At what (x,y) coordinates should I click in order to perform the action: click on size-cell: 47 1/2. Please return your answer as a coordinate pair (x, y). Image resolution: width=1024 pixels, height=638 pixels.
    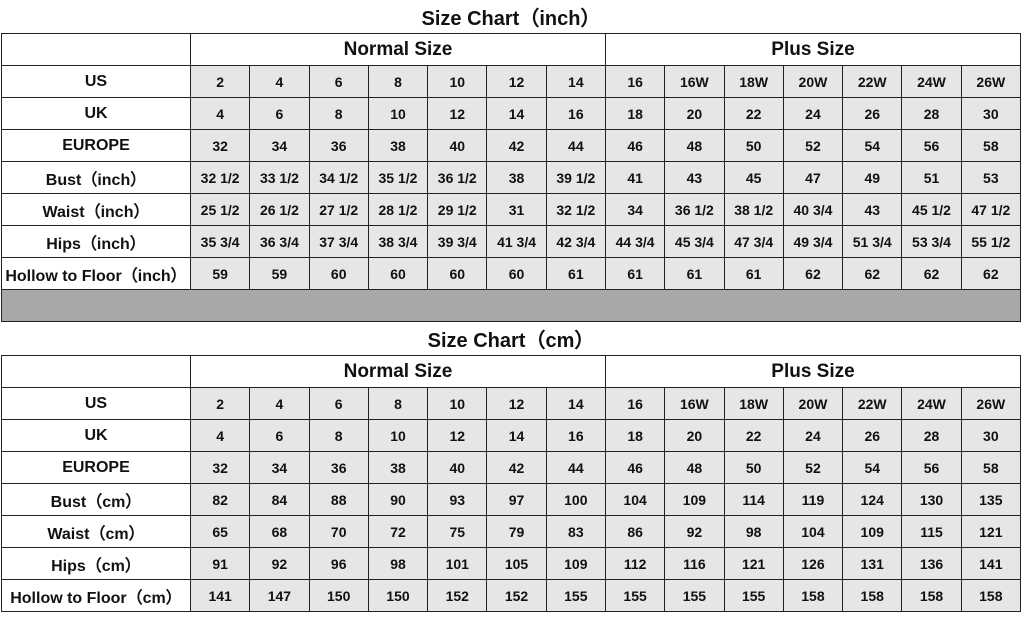
    Looking at the image, I should click on (991, 209).